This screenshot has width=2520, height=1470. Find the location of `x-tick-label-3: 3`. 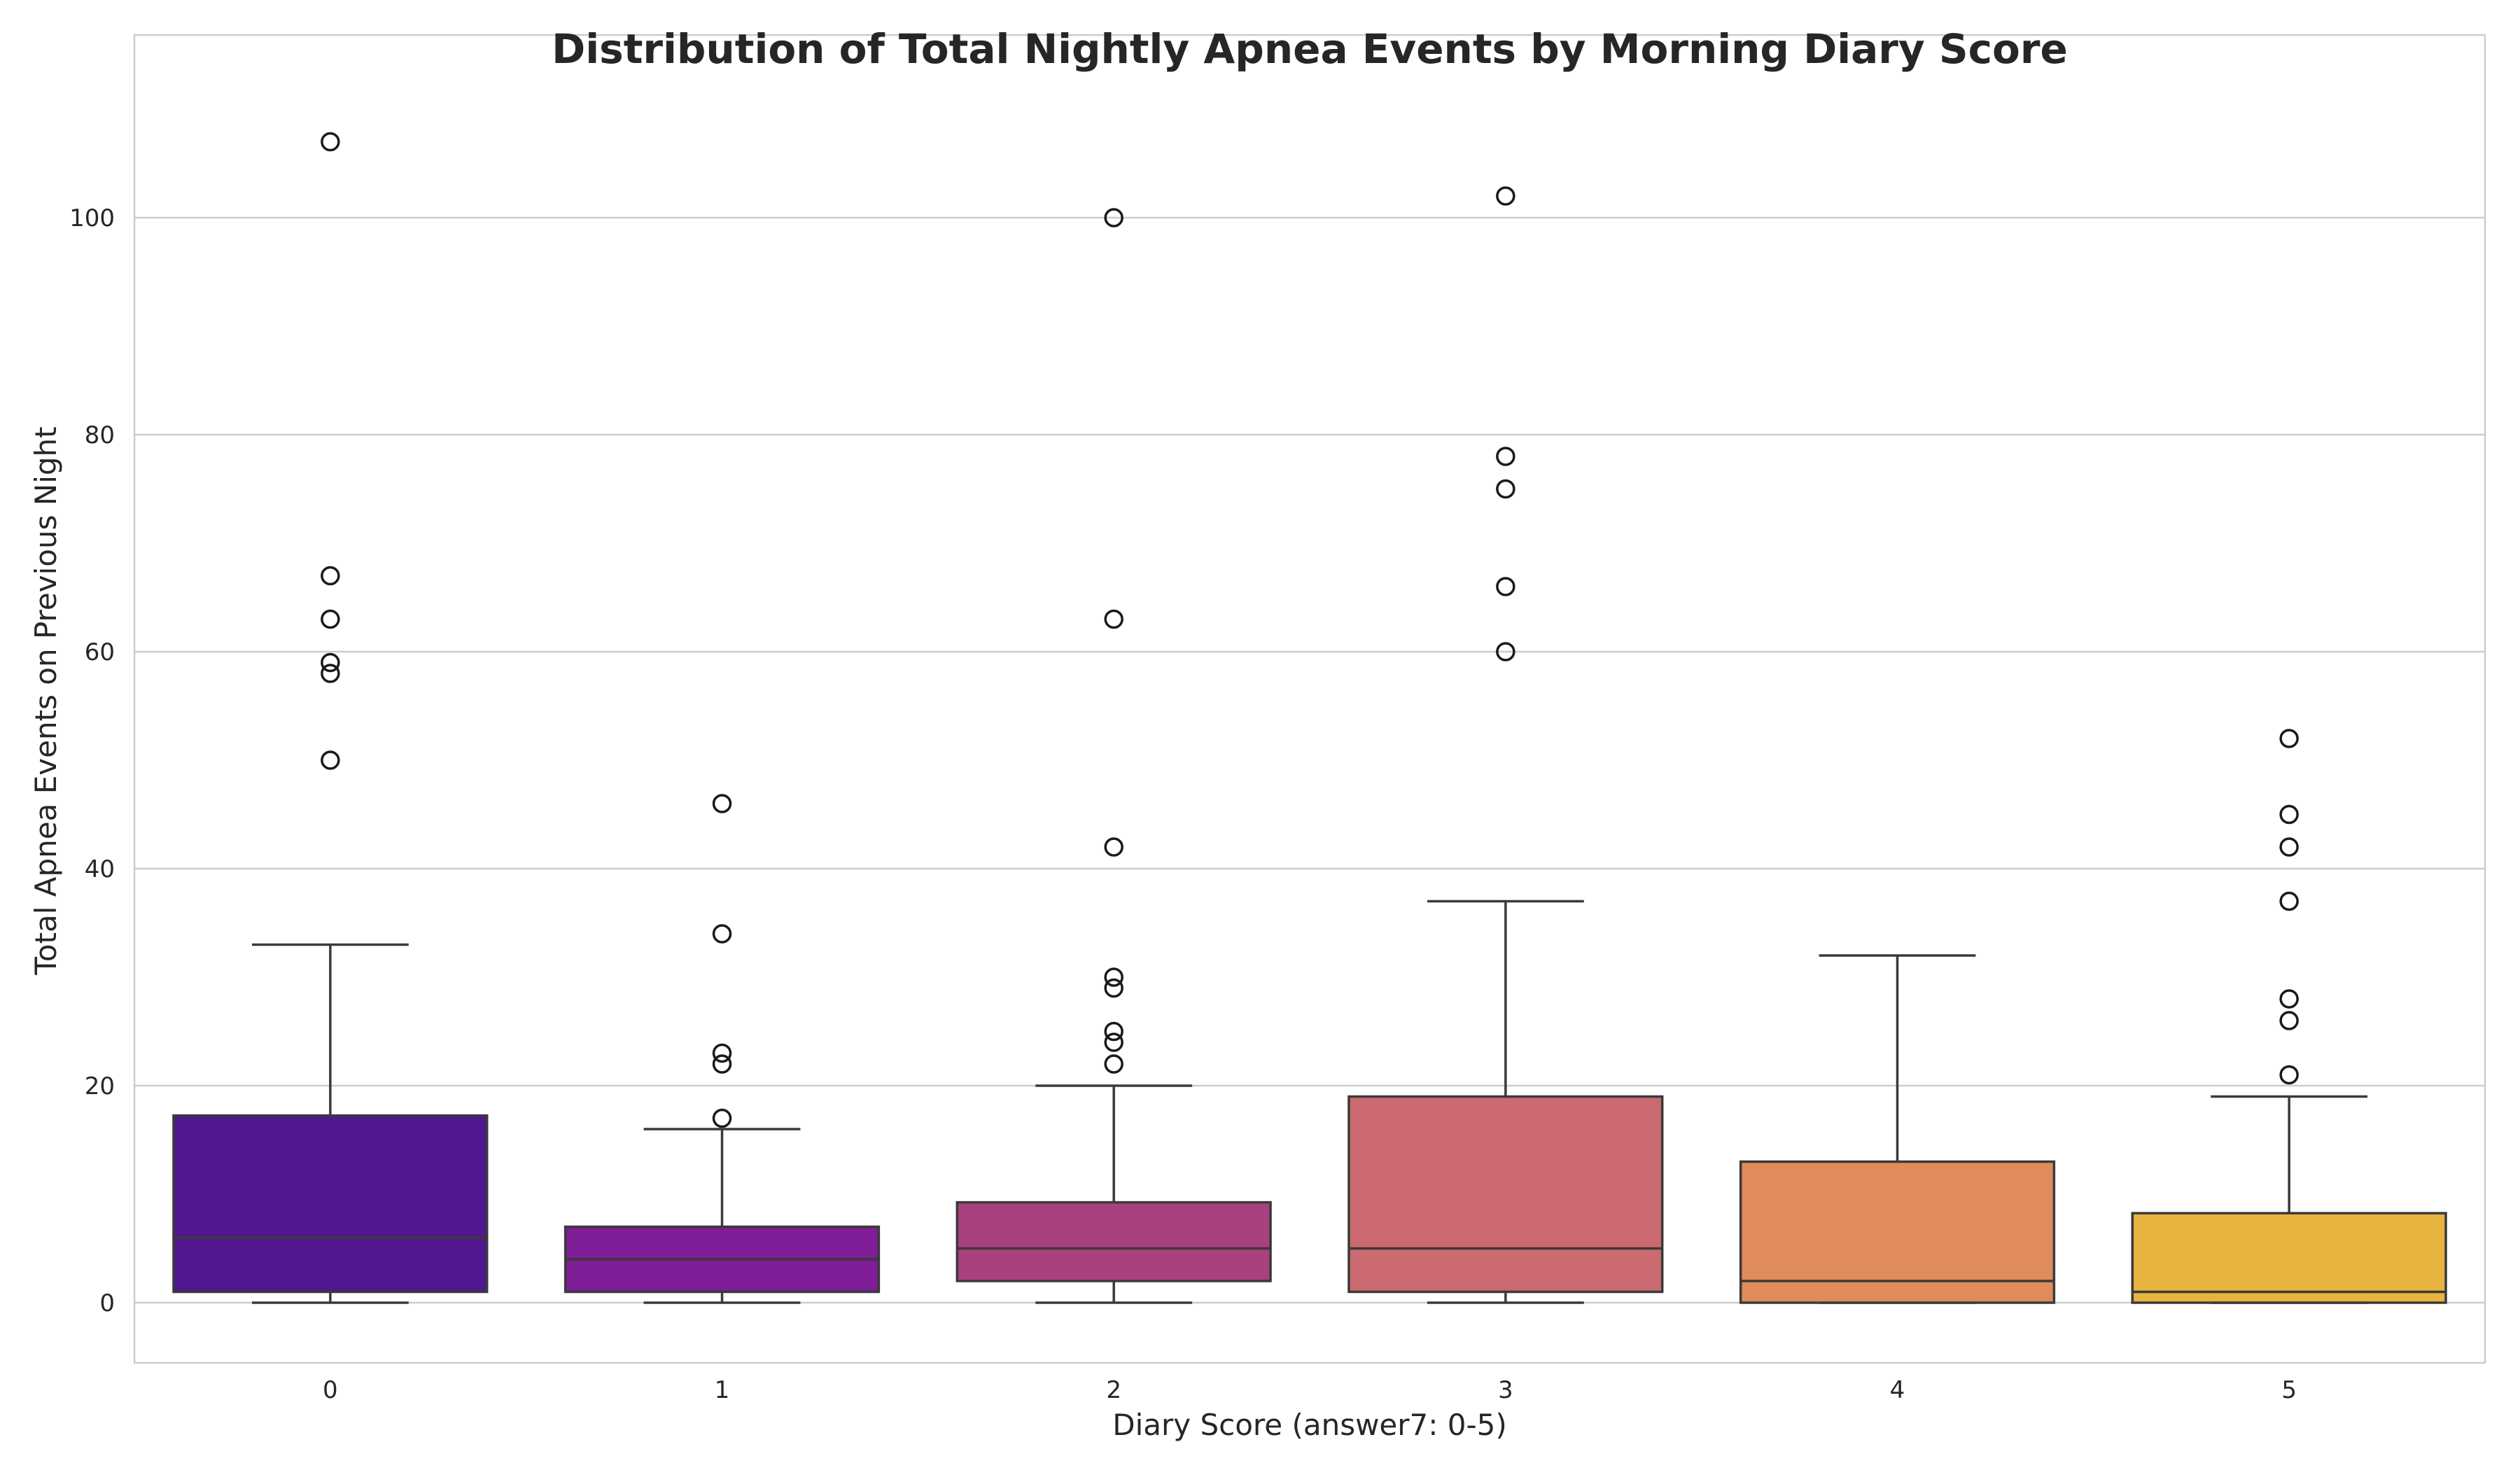

x-tick-label-3: 3 is located at coordinates (1505, 1390).